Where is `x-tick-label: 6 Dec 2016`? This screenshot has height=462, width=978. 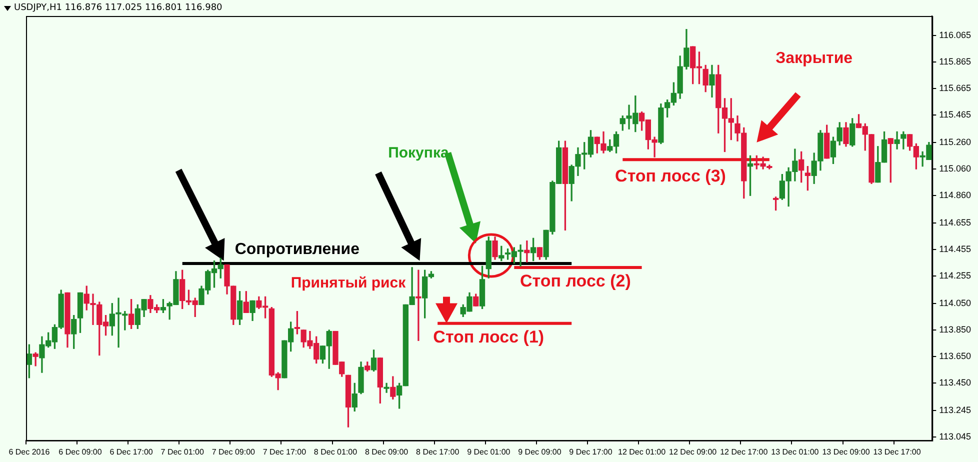 x-tick-label: 6 Dec 2016 is located at coordinates (29, 451).